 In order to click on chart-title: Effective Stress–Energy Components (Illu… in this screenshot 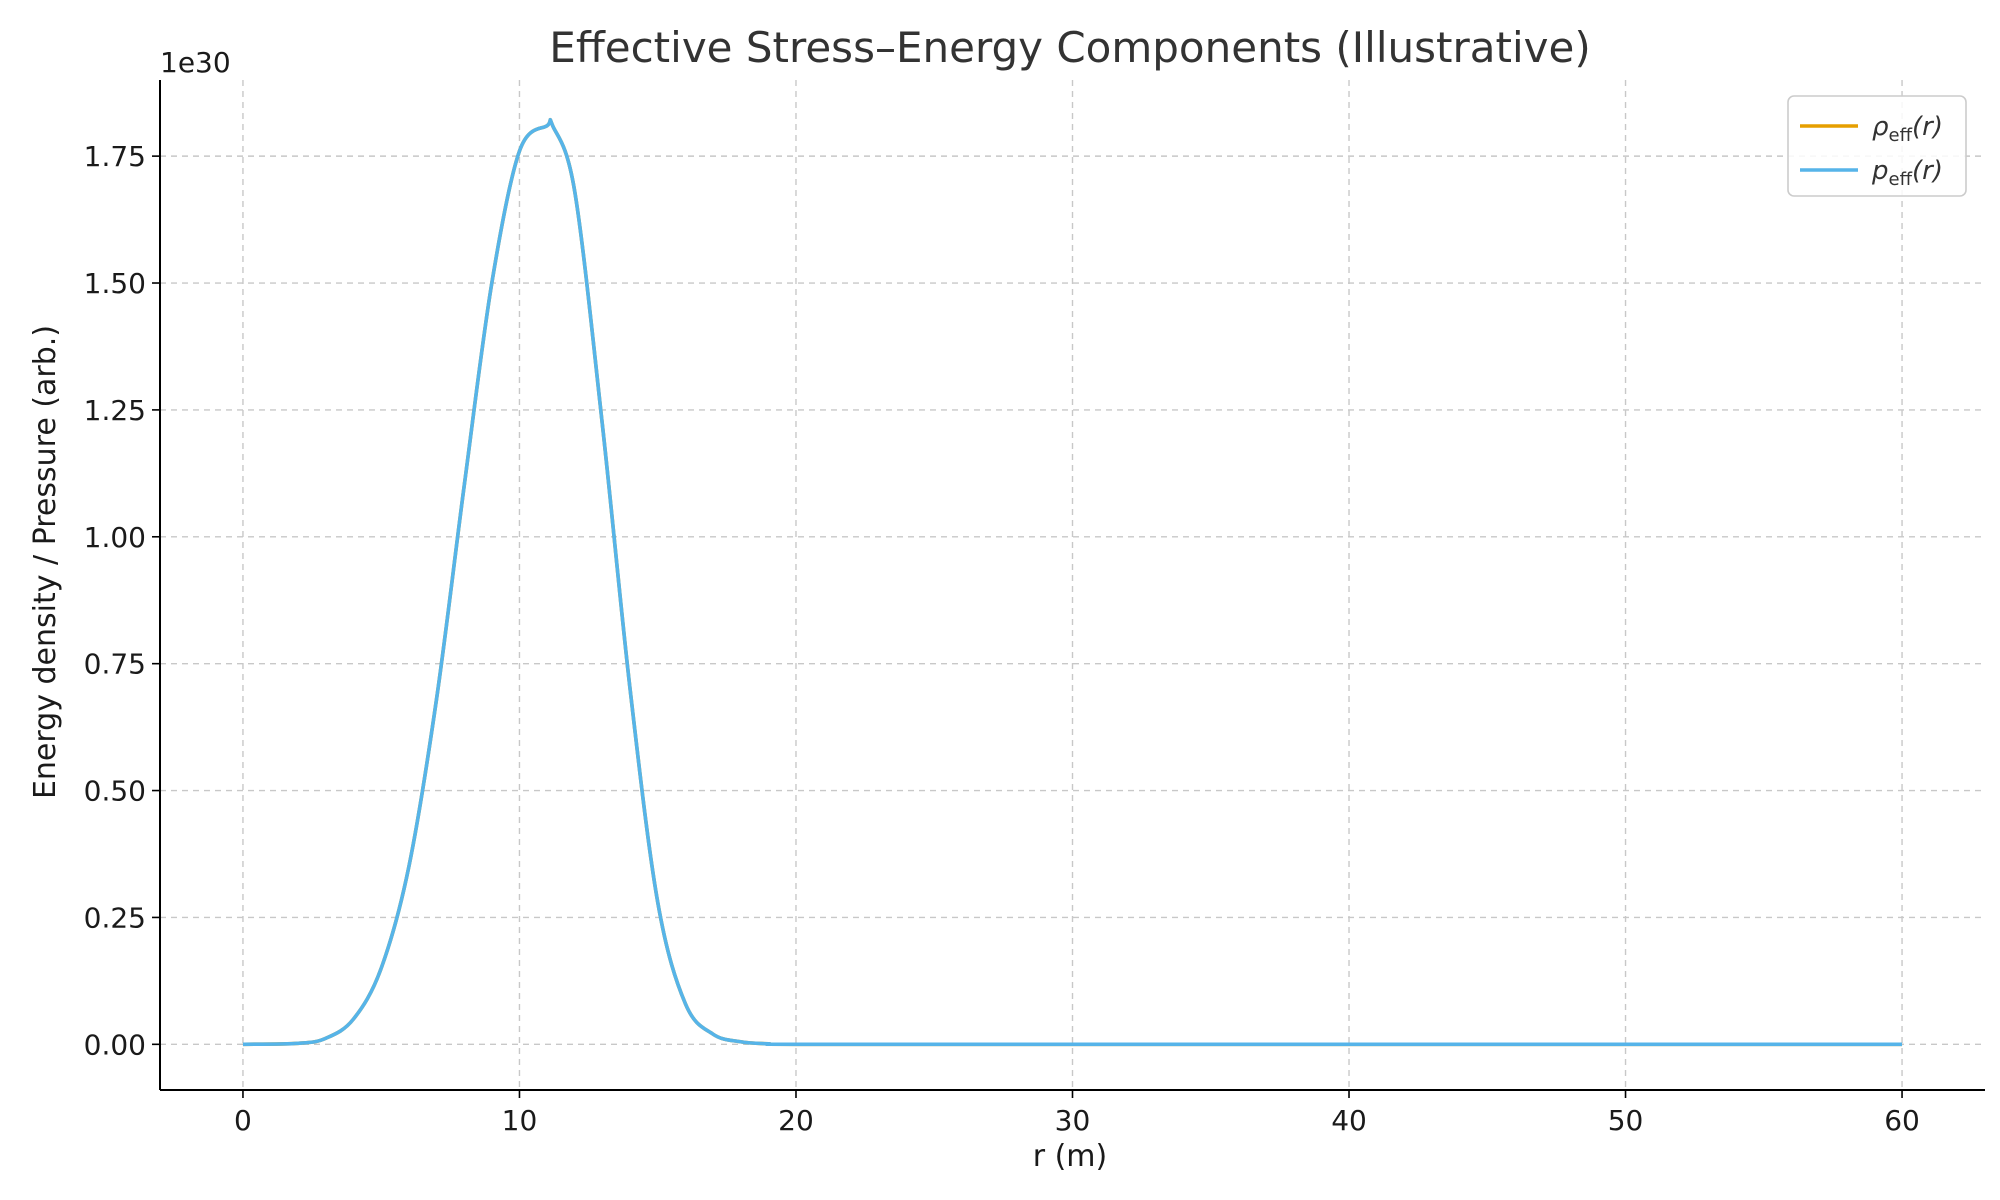, I will do `click(1069, 47)`.